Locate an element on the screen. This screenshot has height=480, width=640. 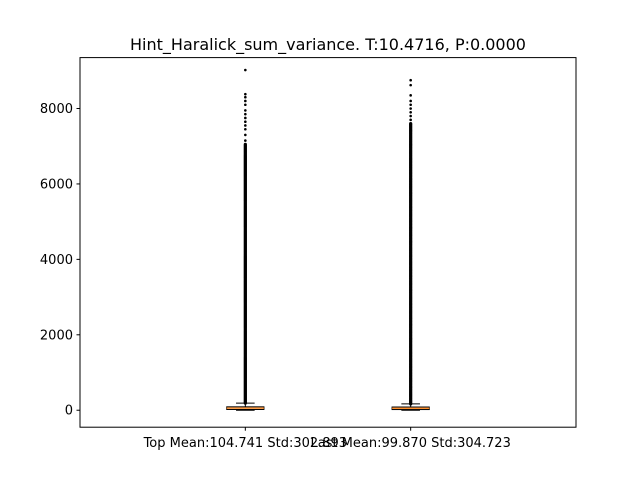
y-tick-label: 2000 is located at coordinates (56, 335).